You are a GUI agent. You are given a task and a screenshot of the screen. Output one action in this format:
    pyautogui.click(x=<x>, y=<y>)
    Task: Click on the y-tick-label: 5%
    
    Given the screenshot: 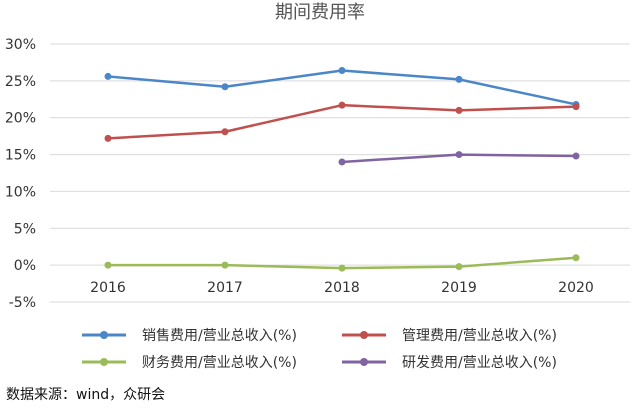 What is the action you would take?
    pyautogui.click(x=25, y=229)
    